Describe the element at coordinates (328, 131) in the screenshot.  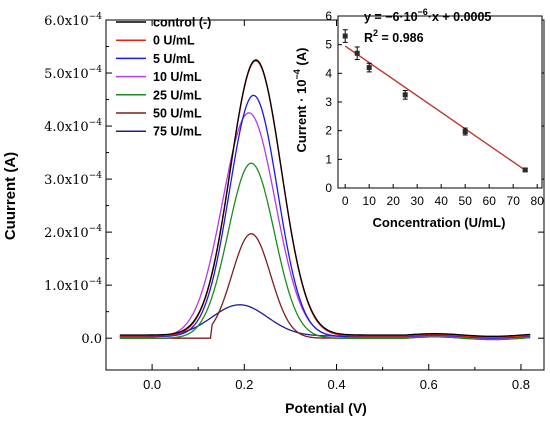
I see `inset-y-tick-label: 2` at that location.